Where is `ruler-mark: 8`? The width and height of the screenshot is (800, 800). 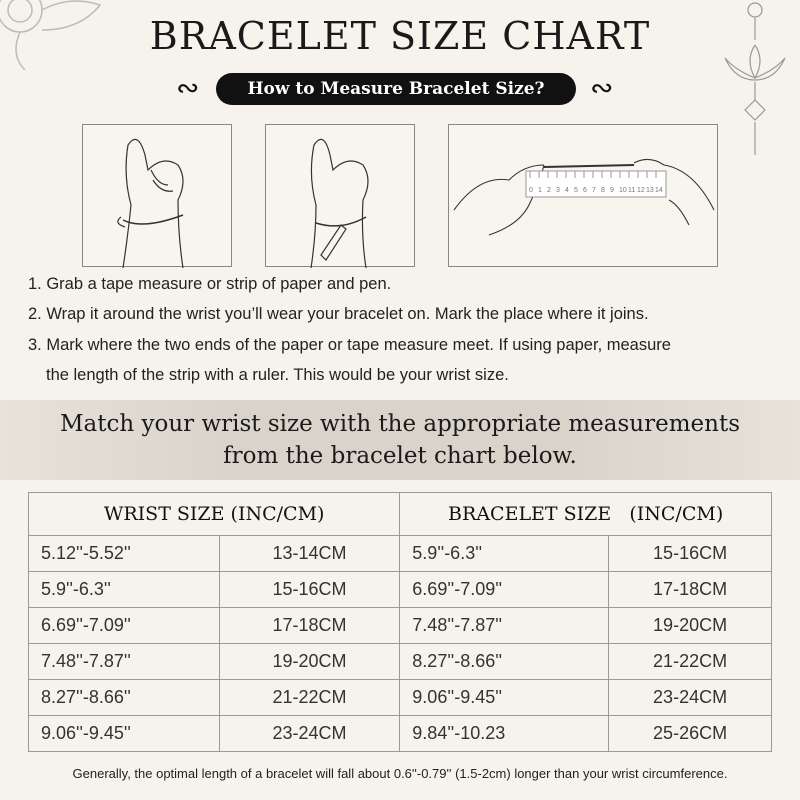 ruler-mark: 8 is located at coordinates (603, 190).